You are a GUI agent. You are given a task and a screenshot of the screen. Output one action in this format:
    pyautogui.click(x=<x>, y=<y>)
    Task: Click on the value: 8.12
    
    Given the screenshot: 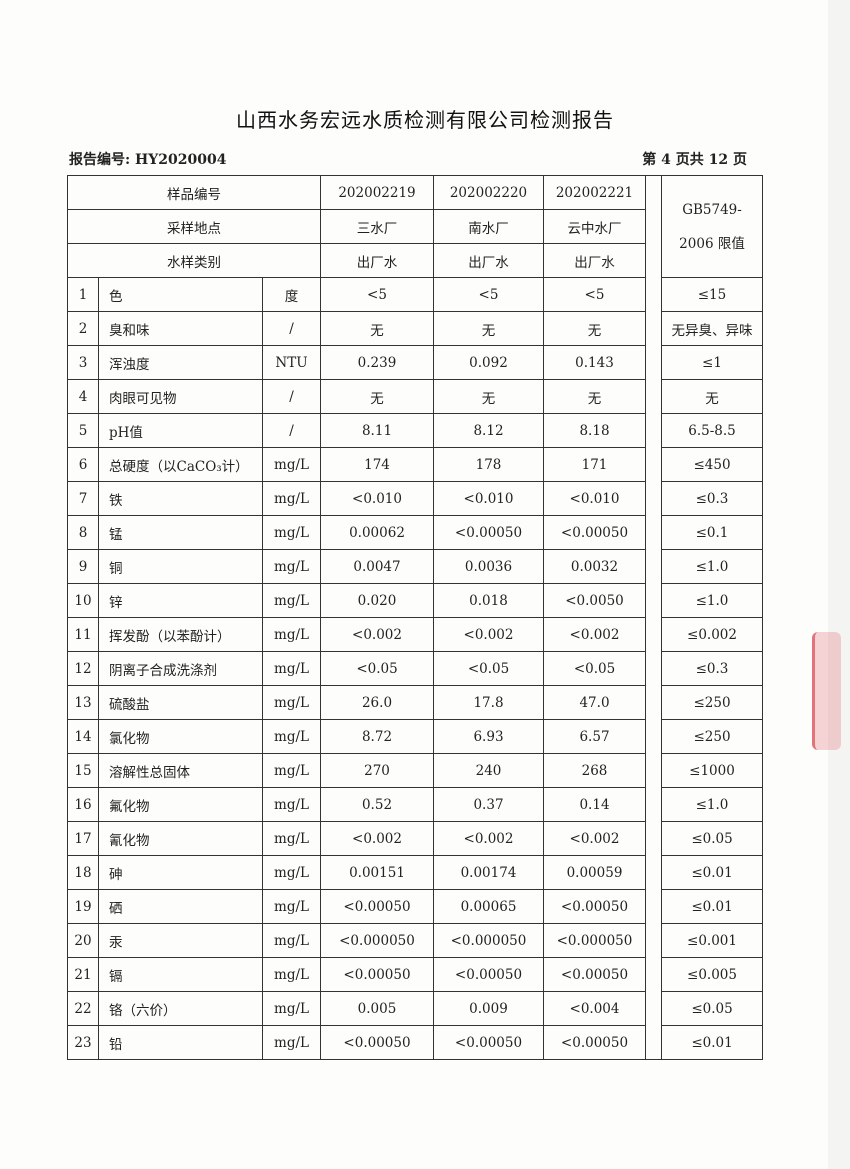 What is the action you would take?
    pyautogui.click(x=488, y=430)
    